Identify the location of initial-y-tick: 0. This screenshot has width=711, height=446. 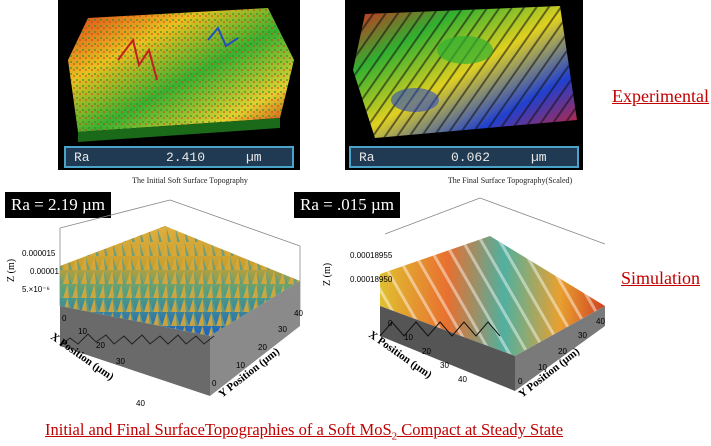
(214, 383).